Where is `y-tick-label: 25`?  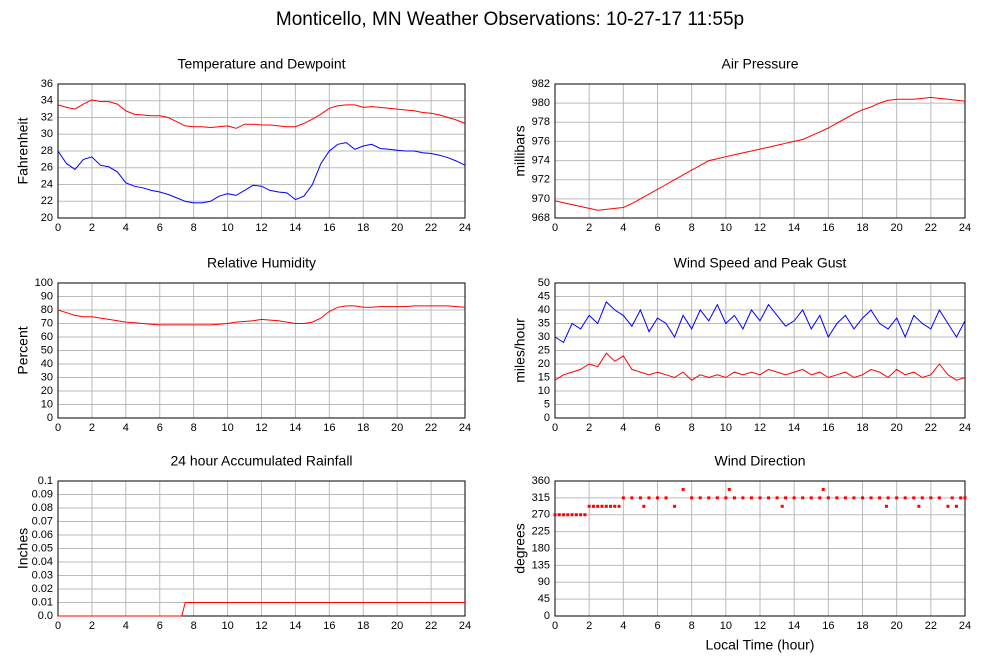
y-tick-label: 25 is located at coordinates (544, 350).